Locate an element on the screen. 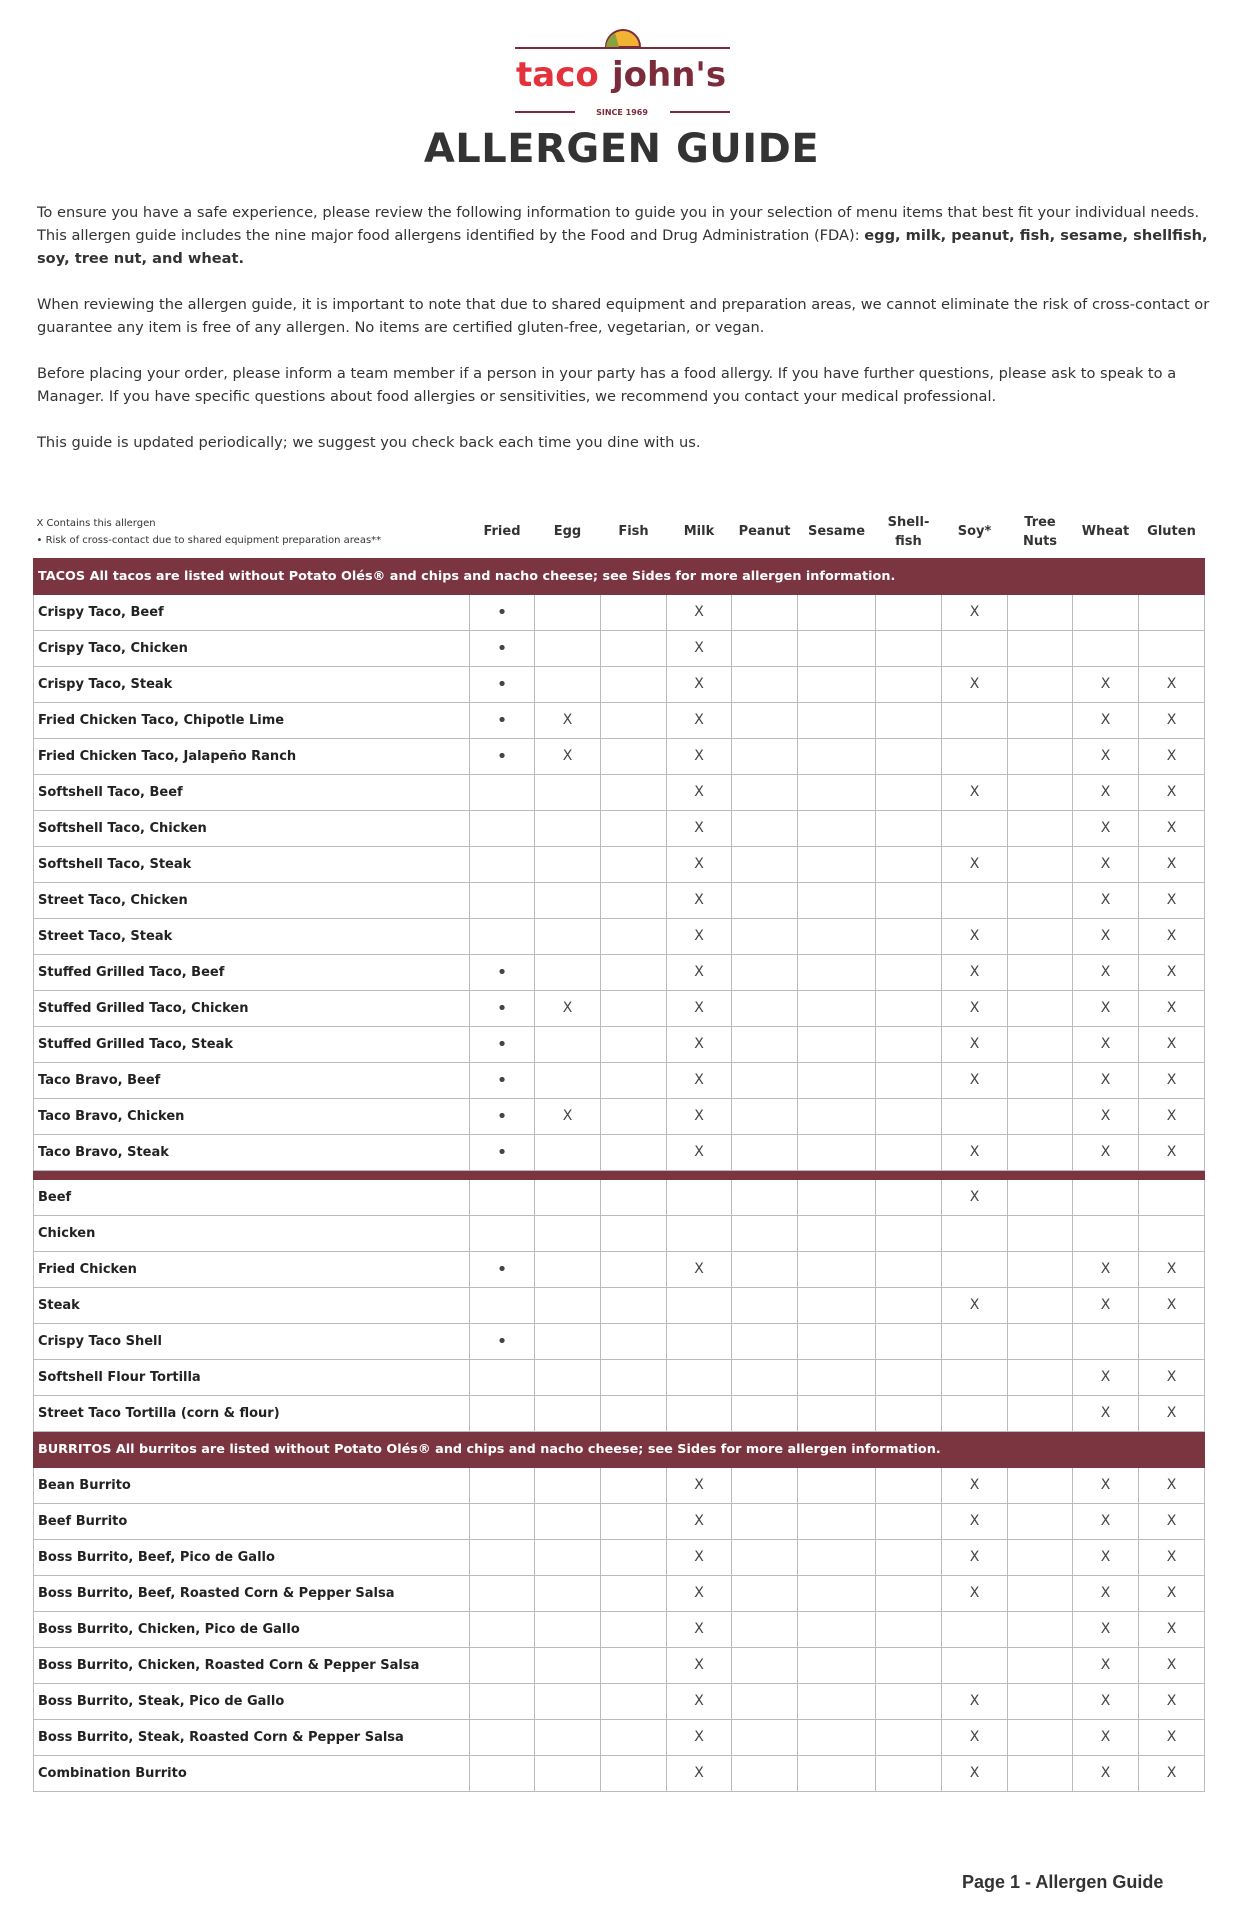  item-name: Street Taco, Chicken is located at coordinates (251, 900).